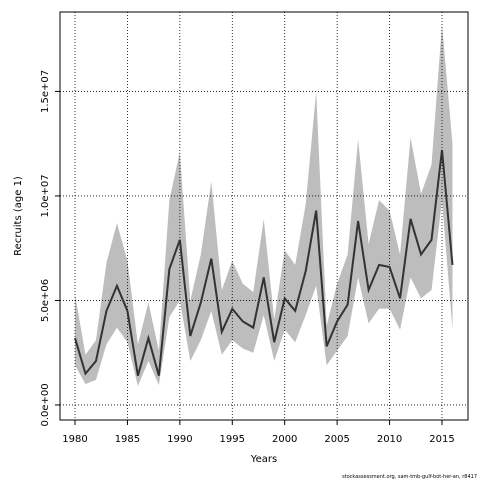 The width and height of the screenshot is (480, 484). I want to click on y-tick-label: 0.0e+00, so click(45, 404).